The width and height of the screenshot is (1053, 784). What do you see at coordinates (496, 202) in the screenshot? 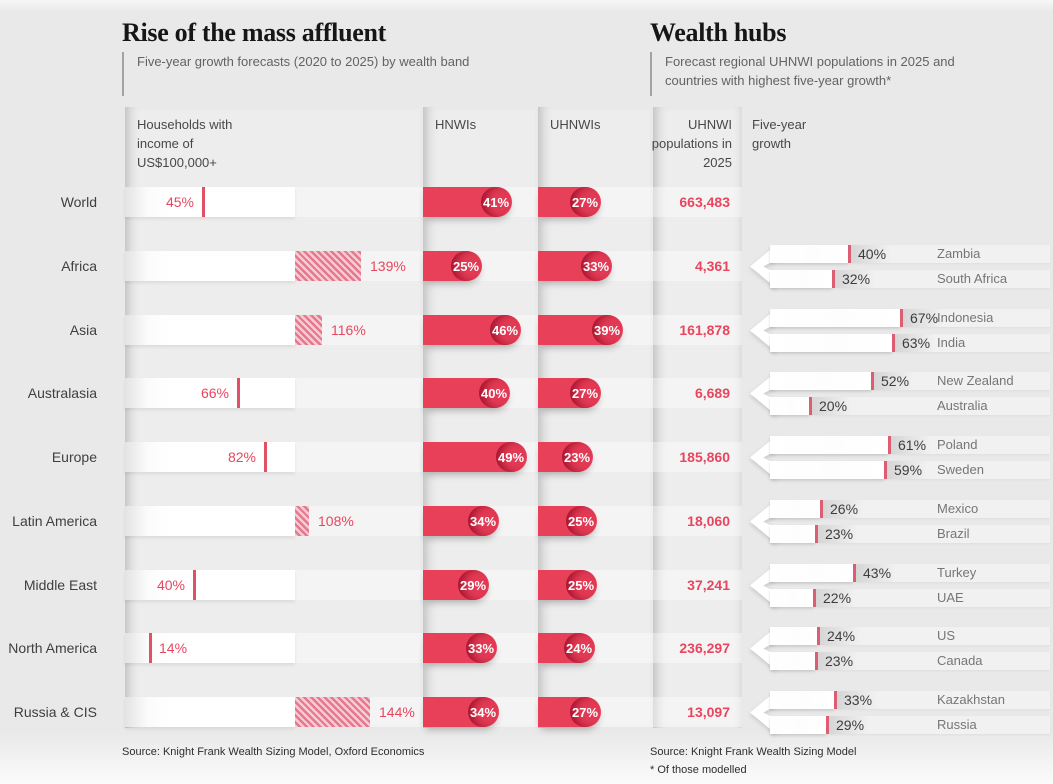
I see `hnwi-growth-pill-value: 41%` at bounding box center [496, 202].